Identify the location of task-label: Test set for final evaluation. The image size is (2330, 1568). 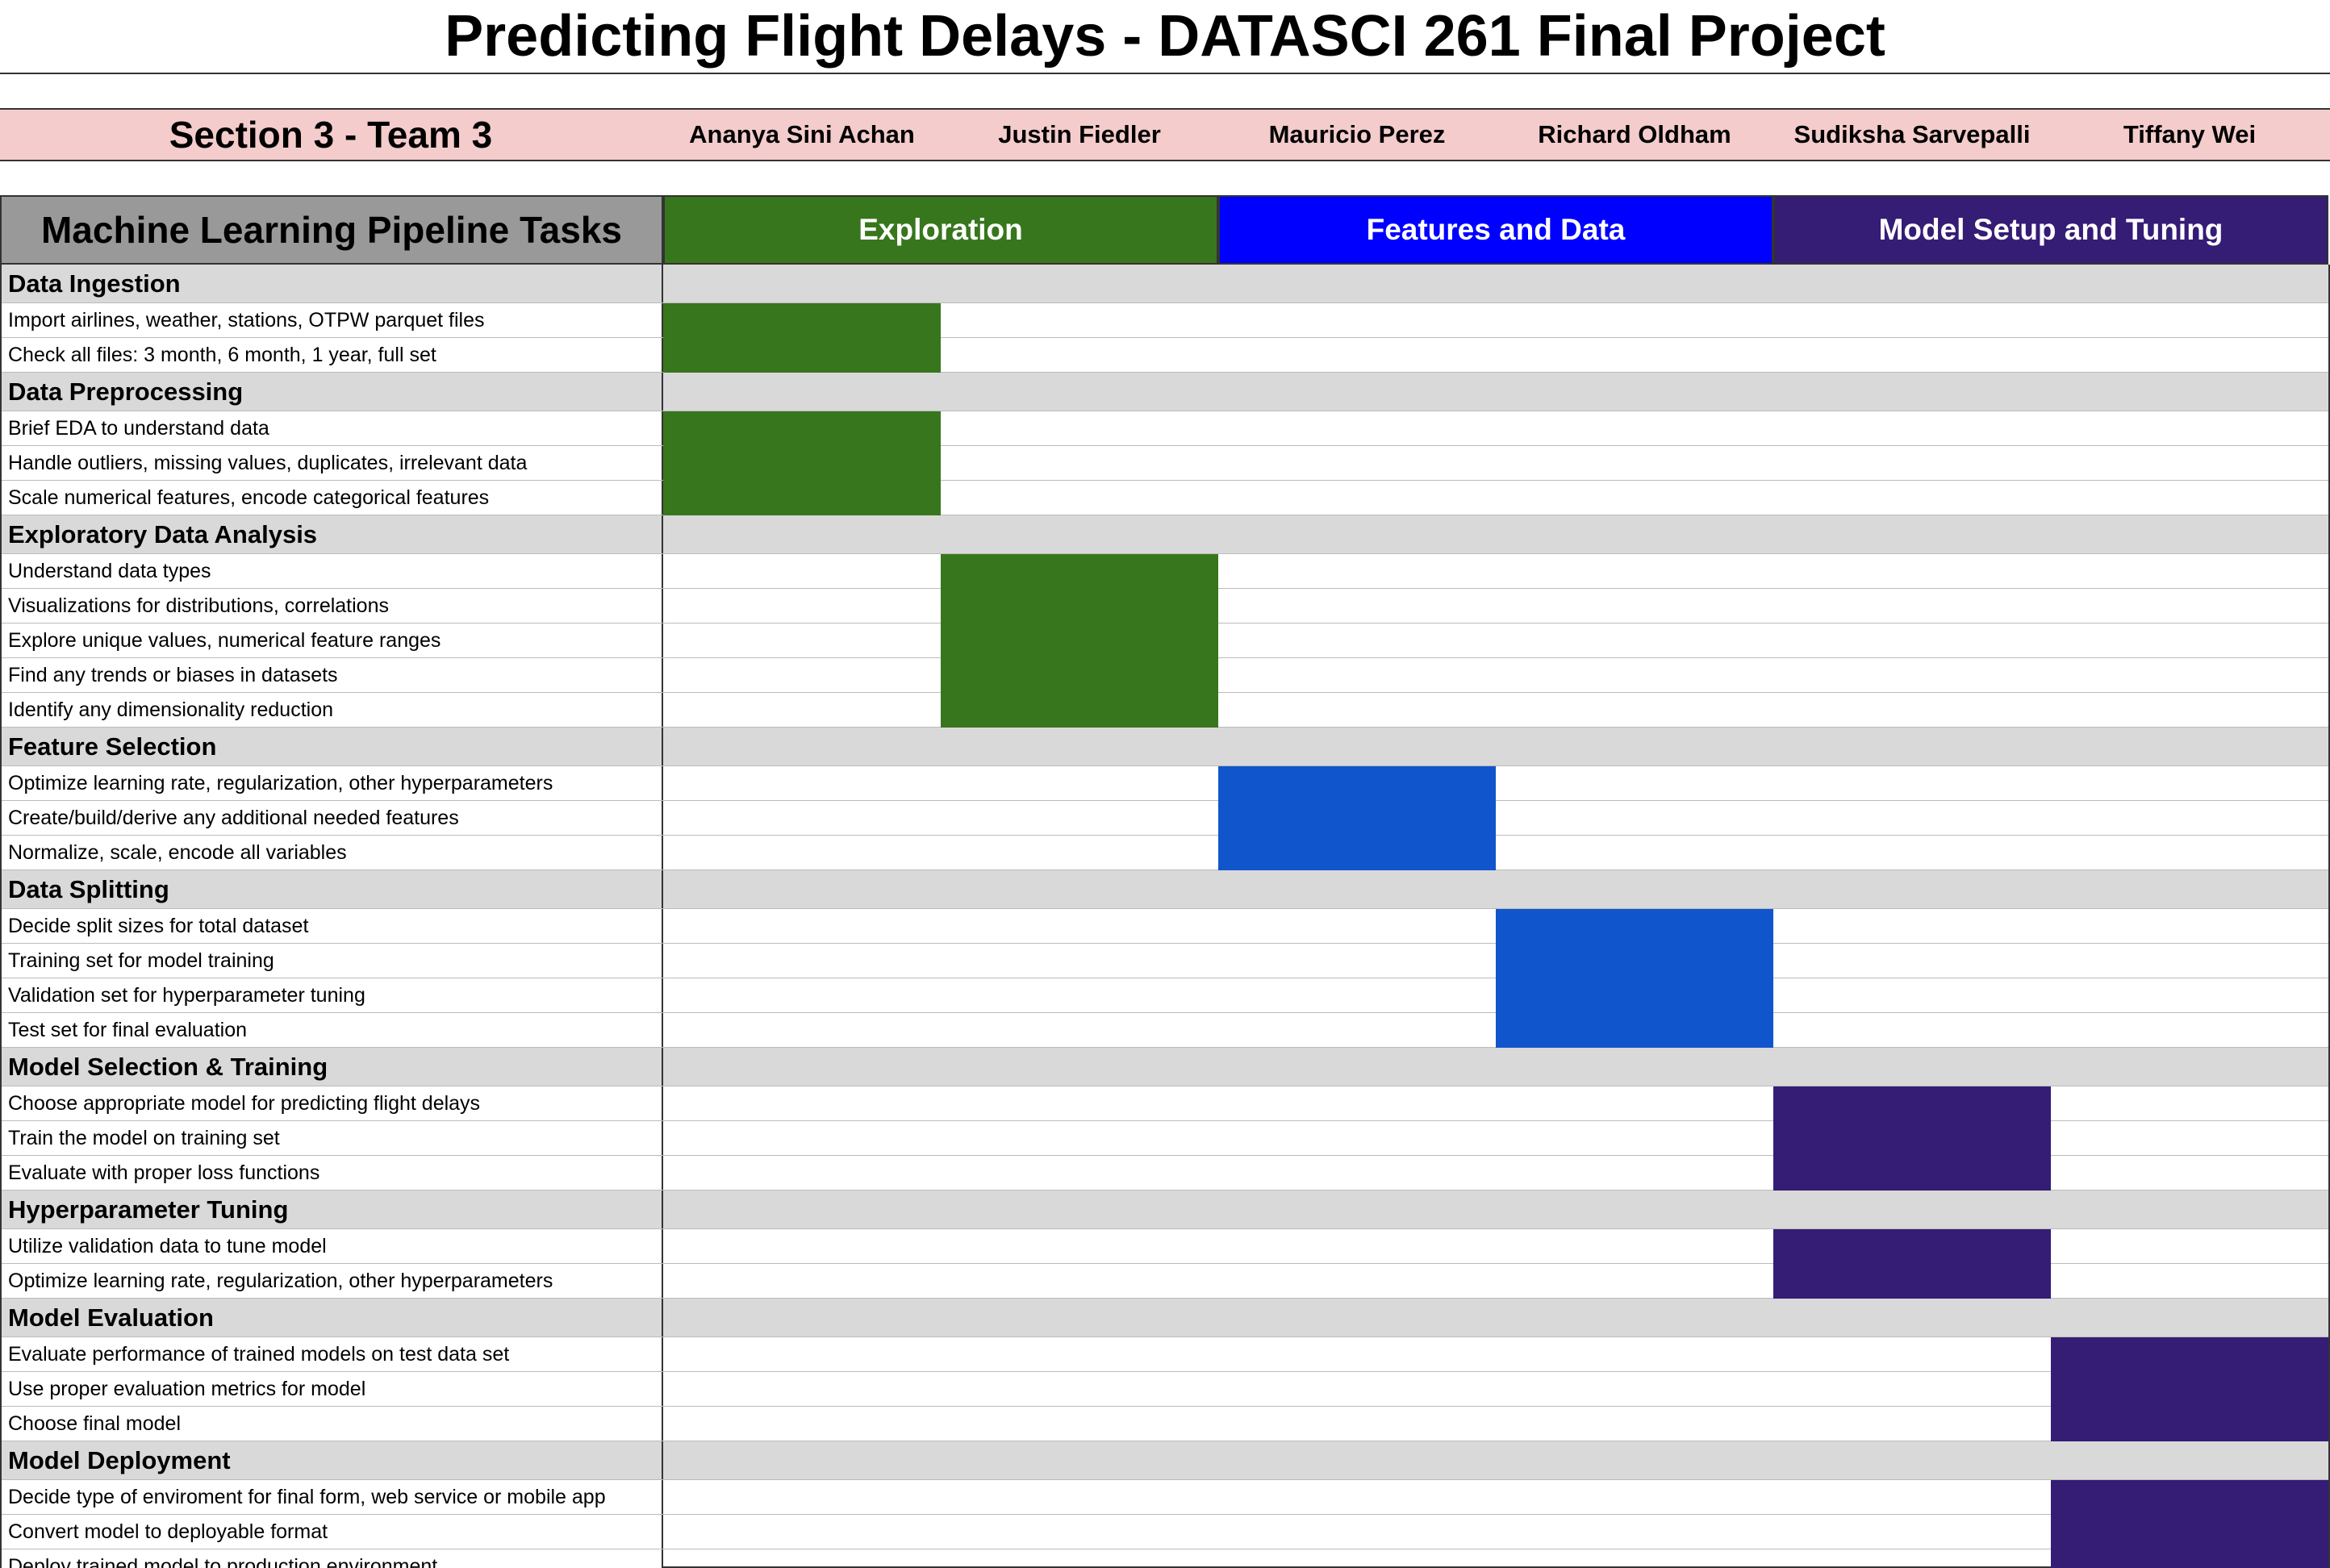
(332, 1030).